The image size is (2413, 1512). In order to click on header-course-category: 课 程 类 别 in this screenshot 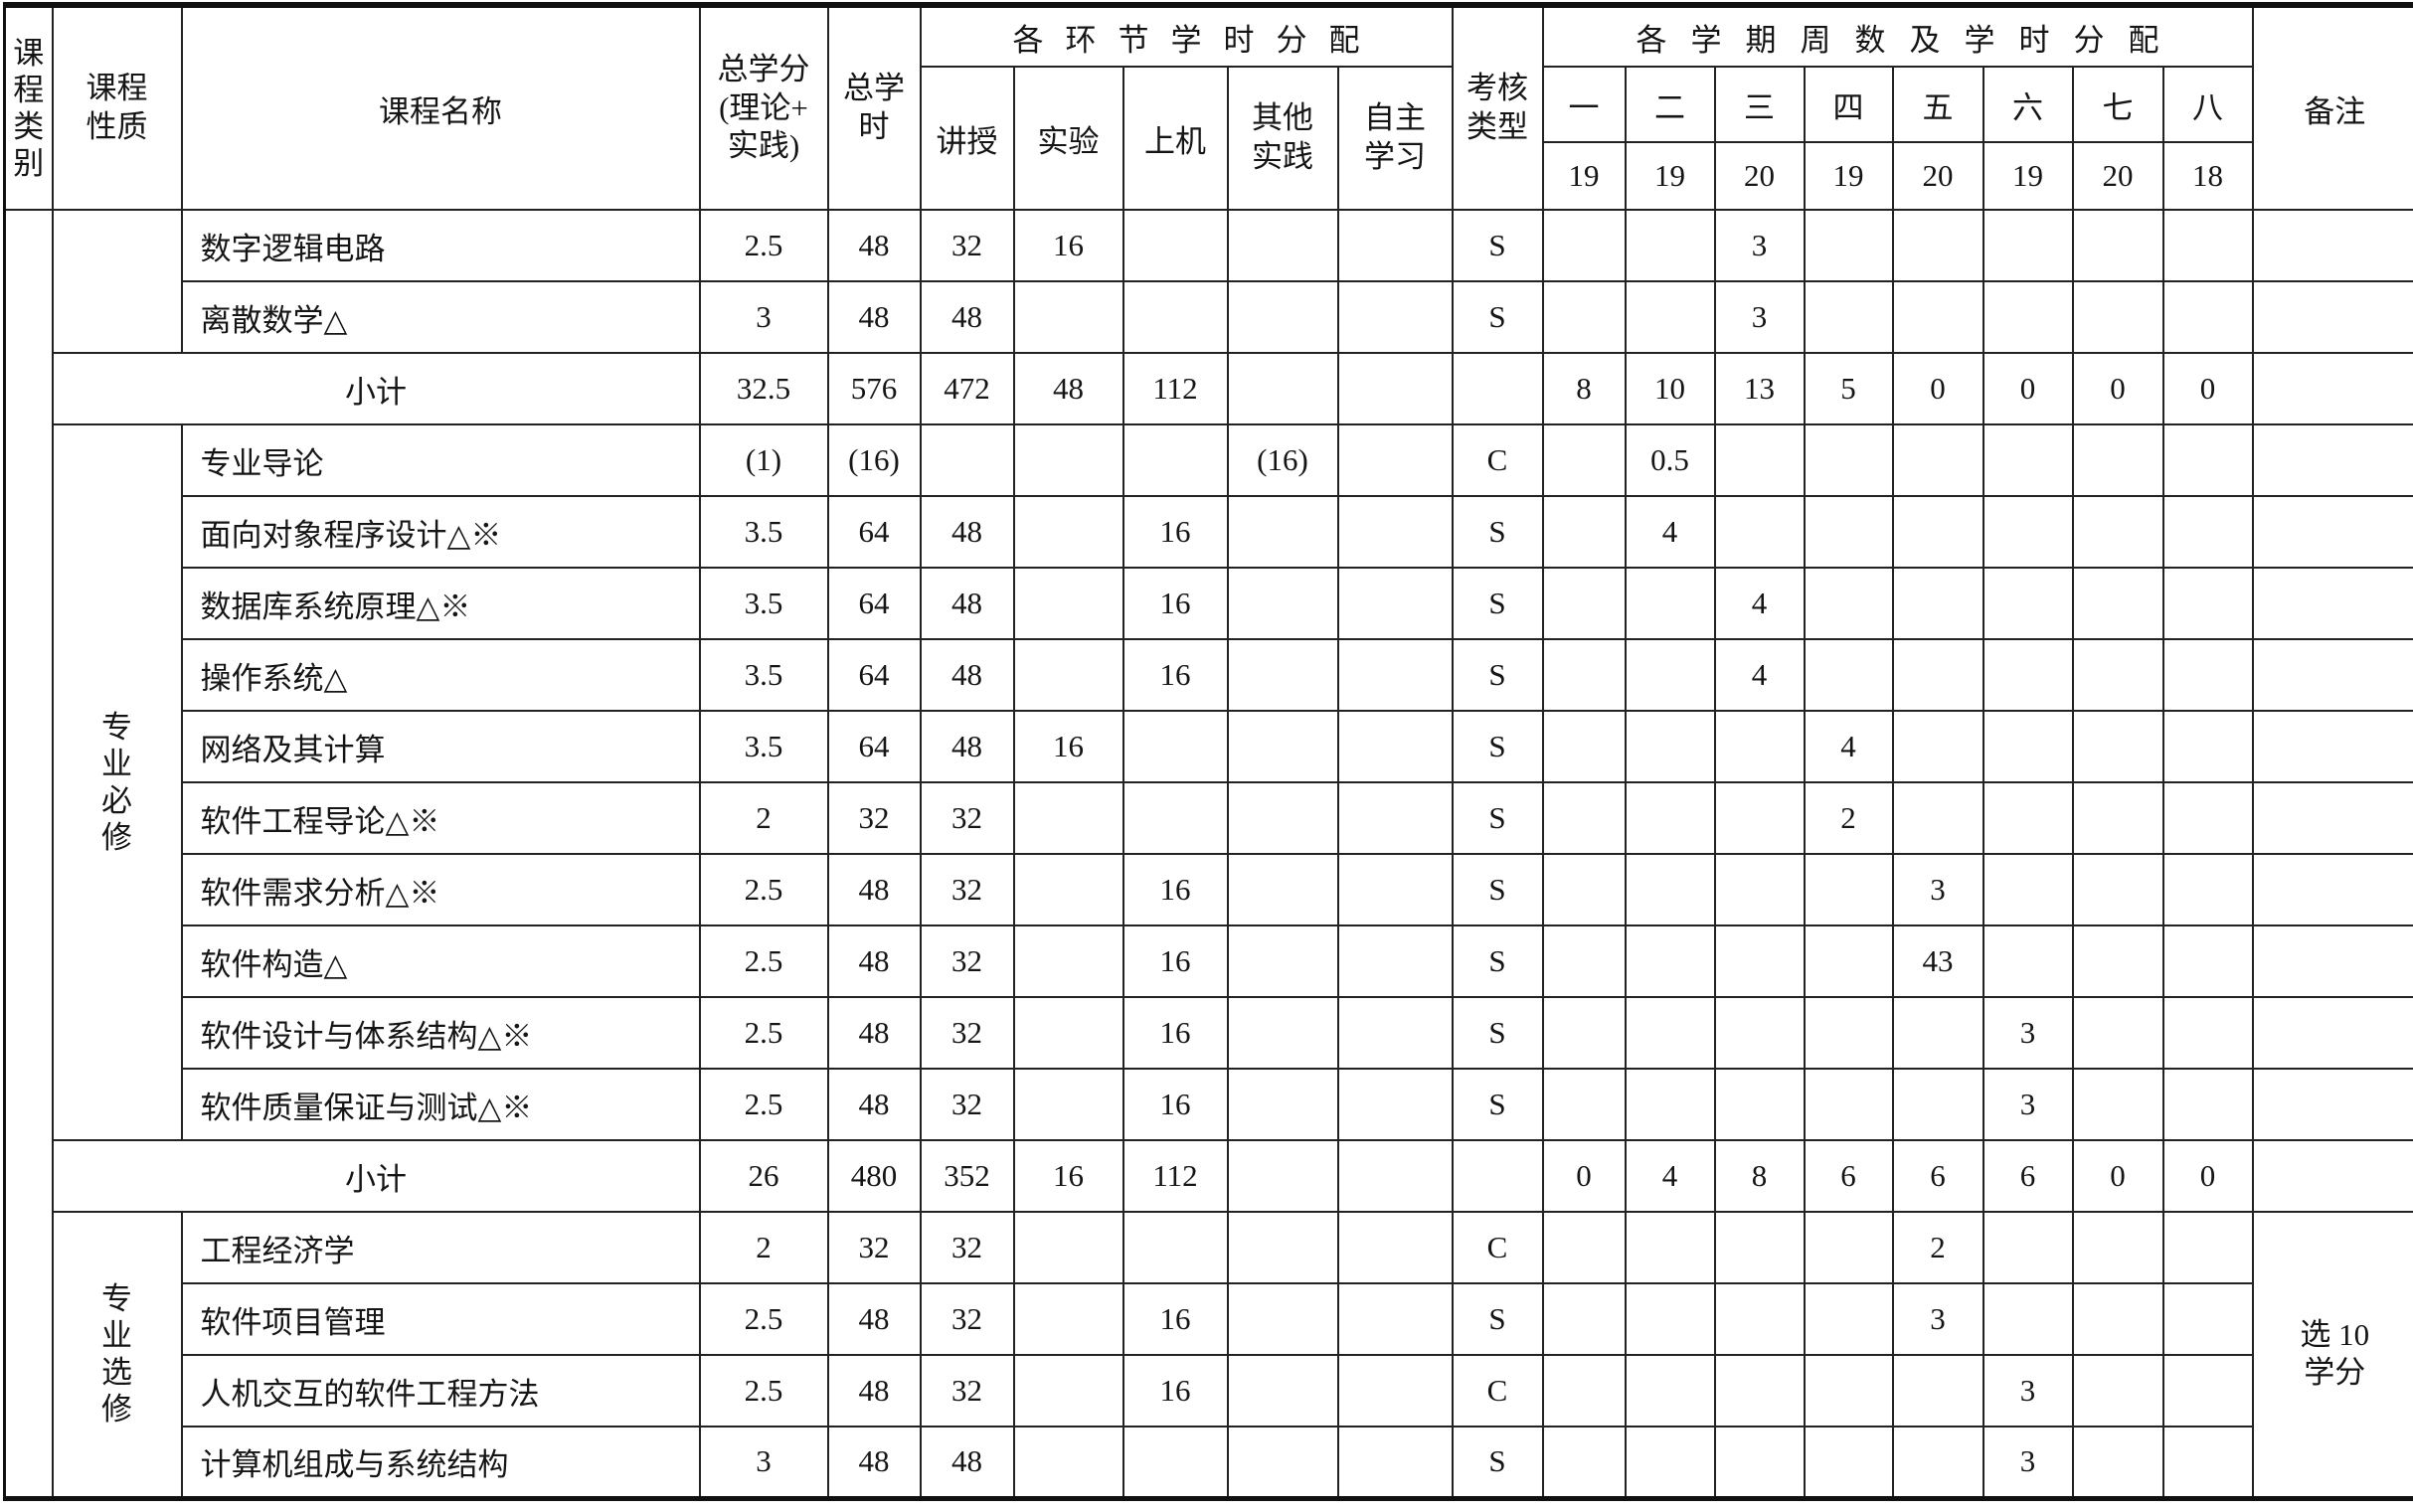, I will do `click(29, 107)`.